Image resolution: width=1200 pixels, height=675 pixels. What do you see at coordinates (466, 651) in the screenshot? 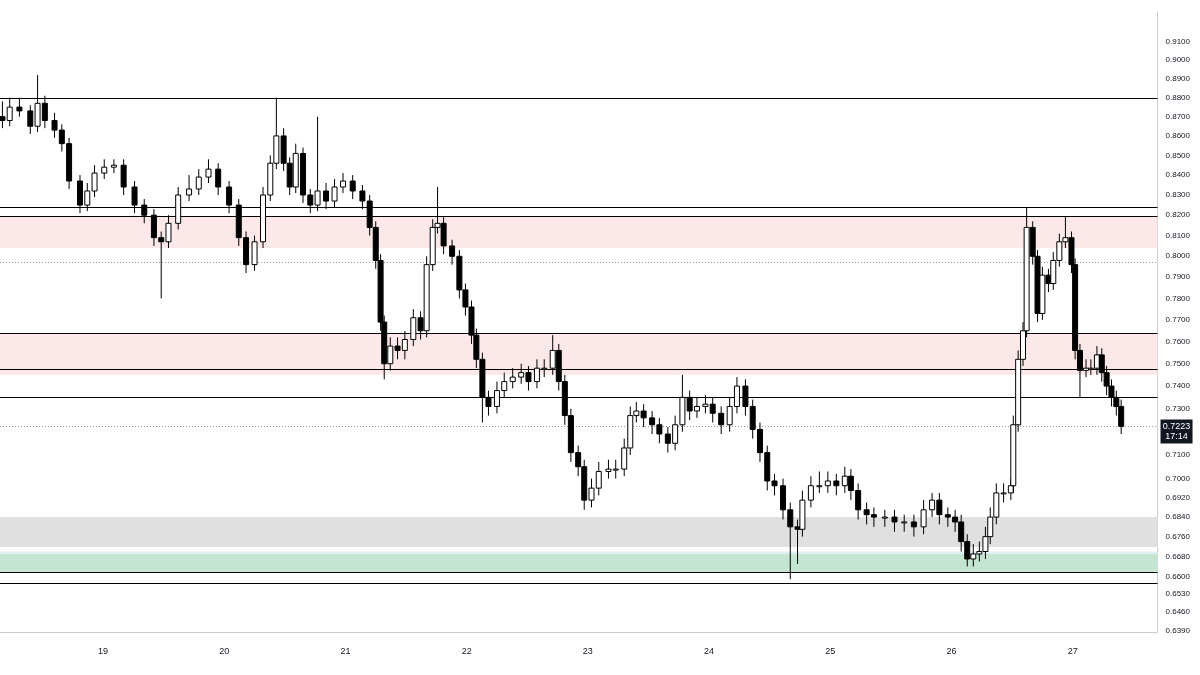
I see `x-tick-label: 22` at bounding box center [466, 651].